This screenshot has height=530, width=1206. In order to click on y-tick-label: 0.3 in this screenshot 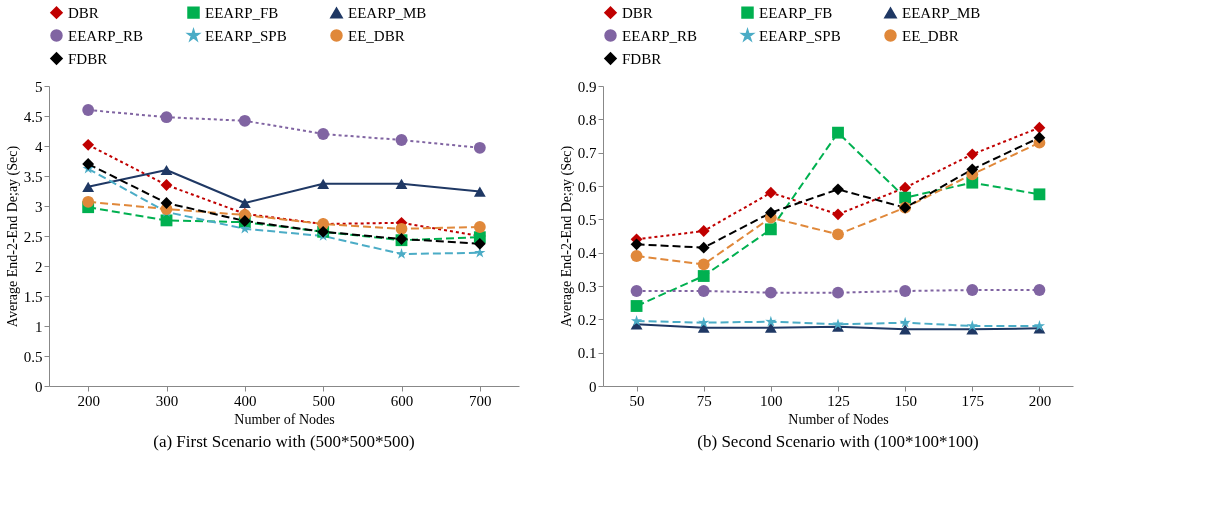, I will do `click(587, 286)`.